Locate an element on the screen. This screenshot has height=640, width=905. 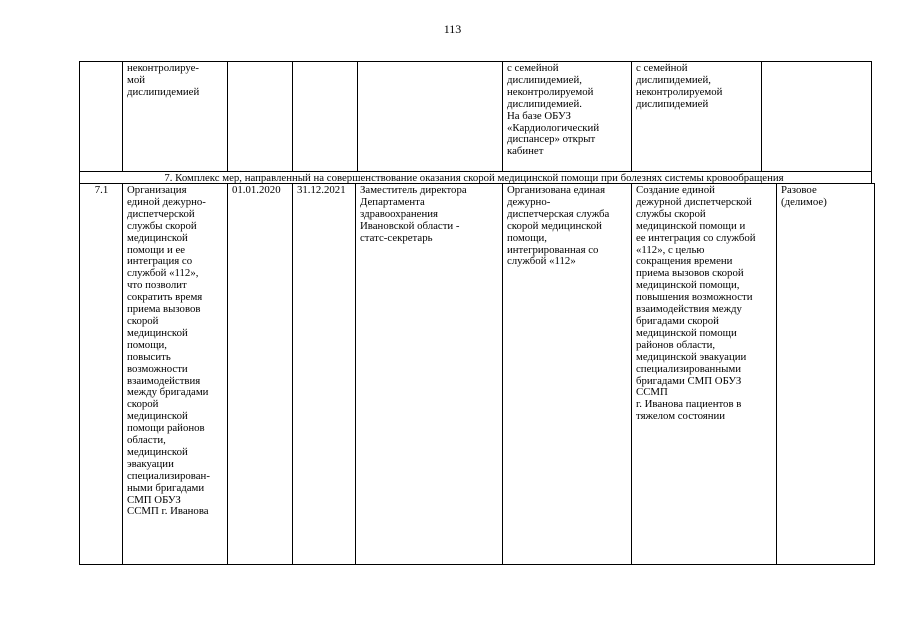
cell-start is located at coordinates (260, 116).